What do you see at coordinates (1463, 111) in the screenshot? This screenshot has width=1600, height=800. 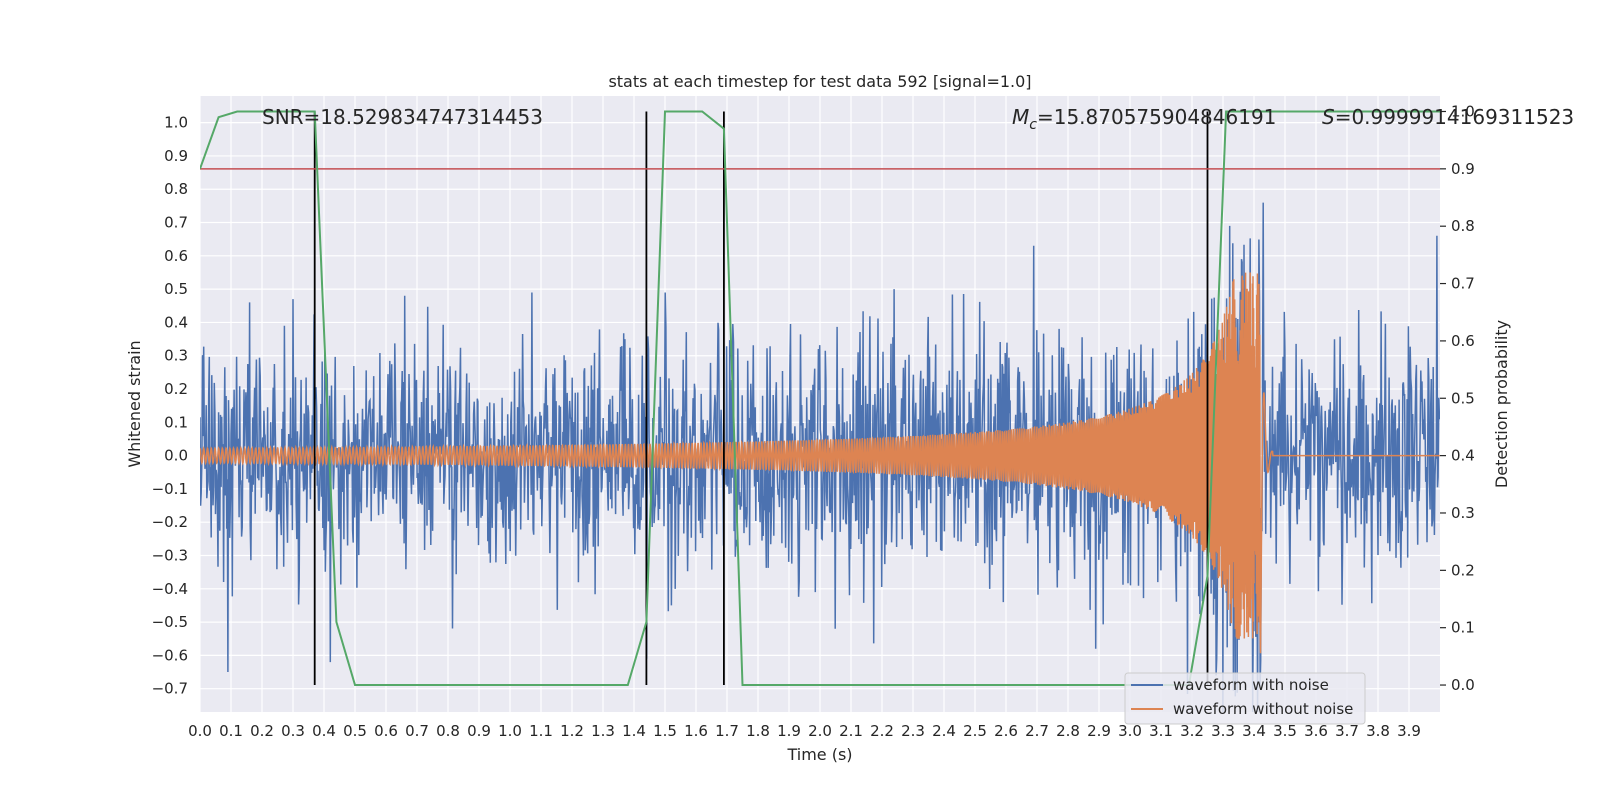 I see `y-right-tick-label: 1.0` at bounding box center [1463, 111].